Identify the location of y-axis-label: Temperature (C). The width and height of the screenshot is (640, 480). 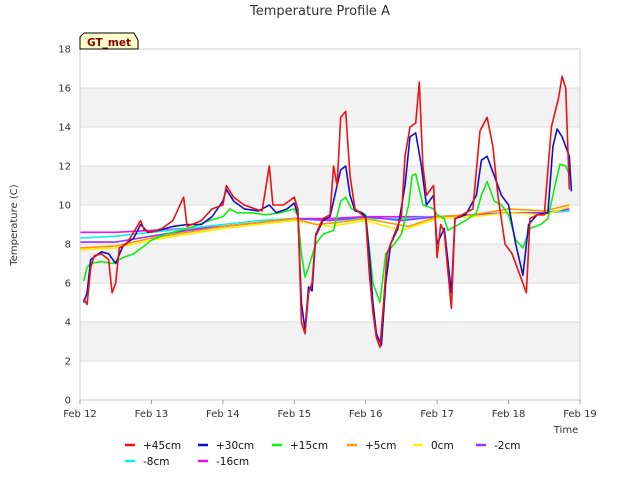
(14, 225).